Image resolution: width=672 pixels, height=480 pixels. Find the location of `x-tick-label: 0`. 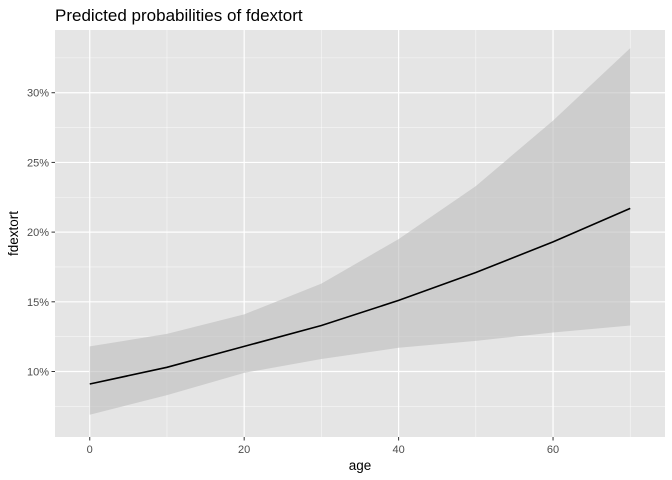

x-tick-label: 0 is located at coordinates (90, 450).